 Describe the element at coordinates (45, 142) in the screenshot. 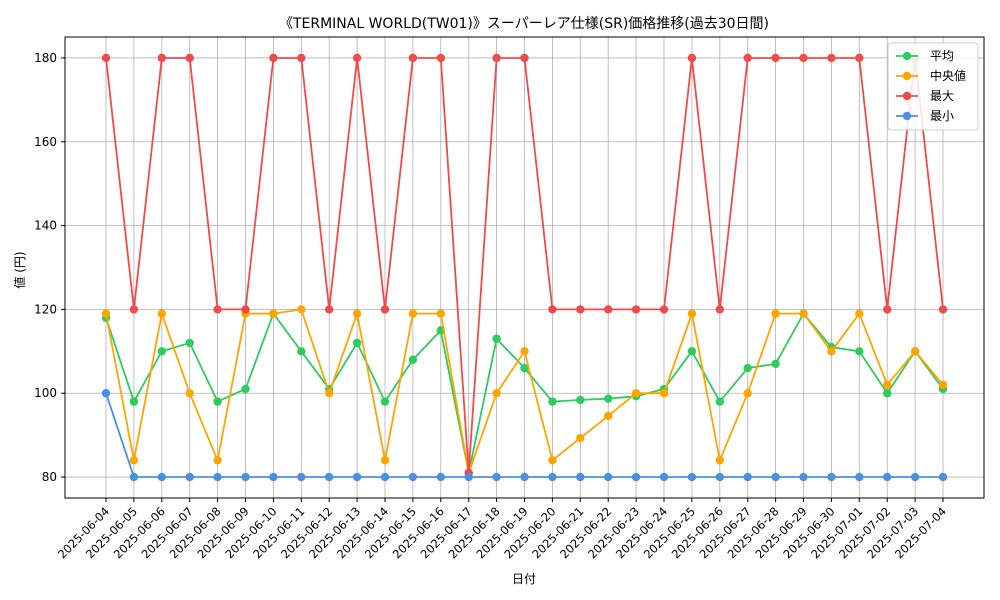

I see `y-tick-label: 160` at that location.